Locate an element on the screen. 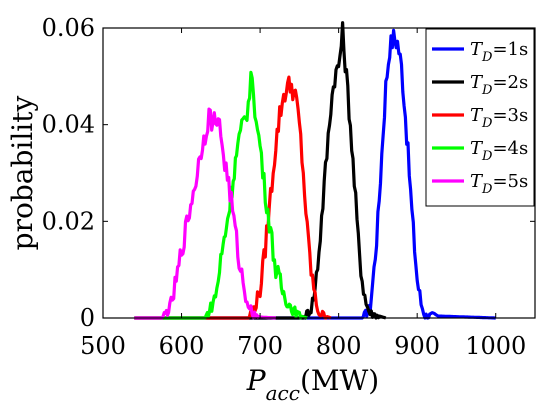 The height and width of the screenshot is (416, 550). legend-label: TD=3s is located at coordinates (499, 118).